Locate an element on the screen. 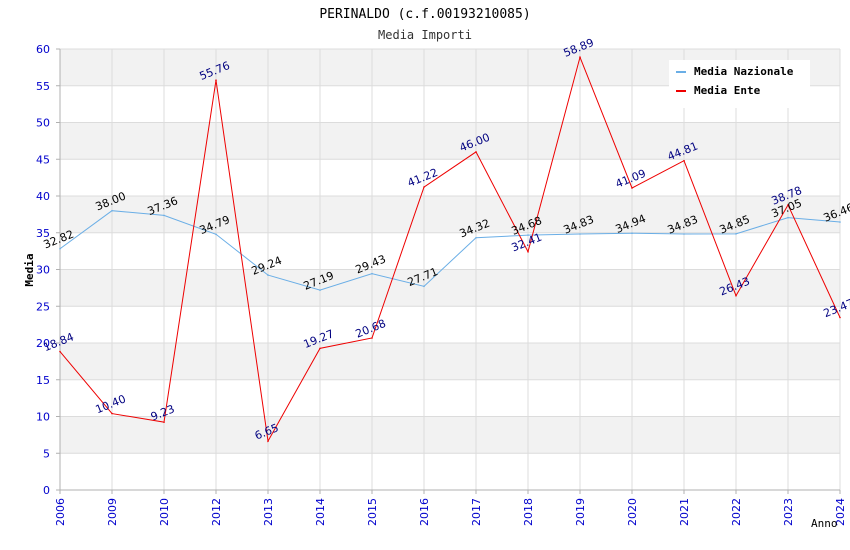 Image resolution: width=850 pixels, height=550 pixels. legend-box is located at coordinates (739, 84).